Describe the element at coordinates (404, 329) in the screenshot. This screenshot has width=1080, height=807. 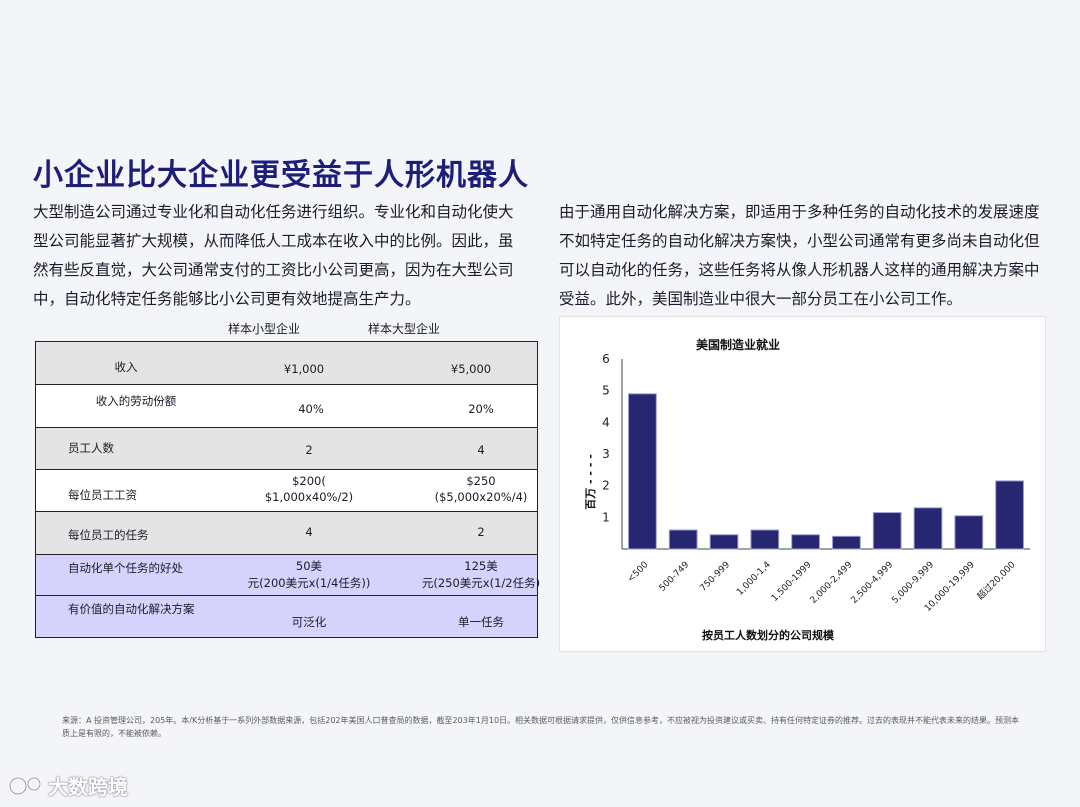
I see `column-header-large: 样本大型企业` at that location.